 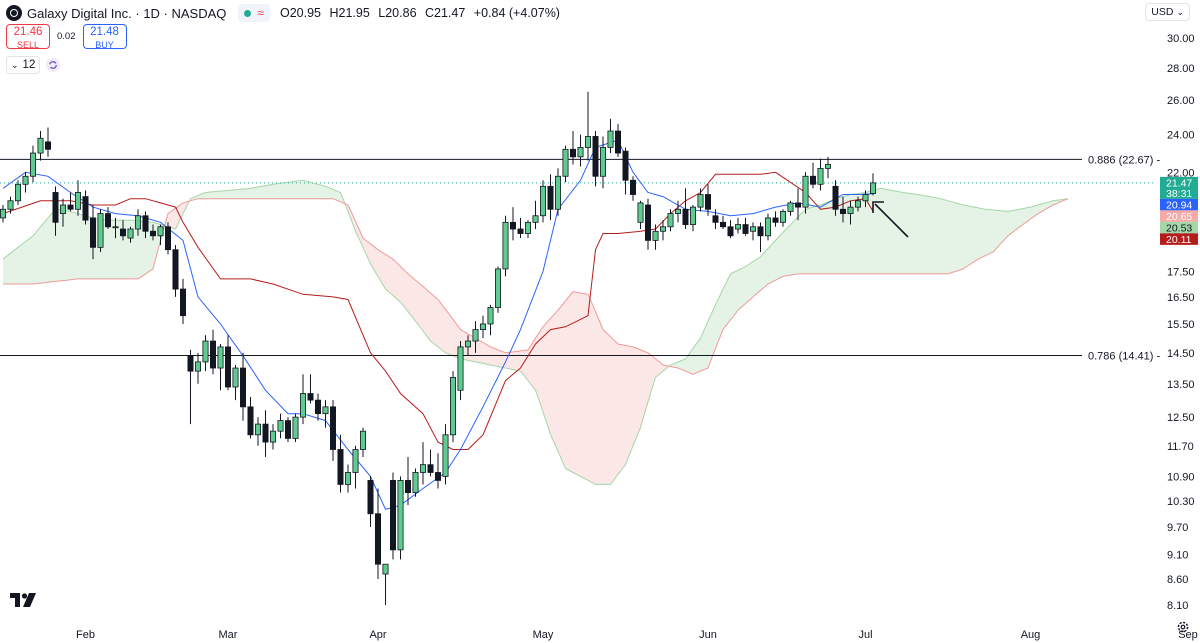 I want to click on price-tag-conversion: 20.94, so click(x=1179, y=204).